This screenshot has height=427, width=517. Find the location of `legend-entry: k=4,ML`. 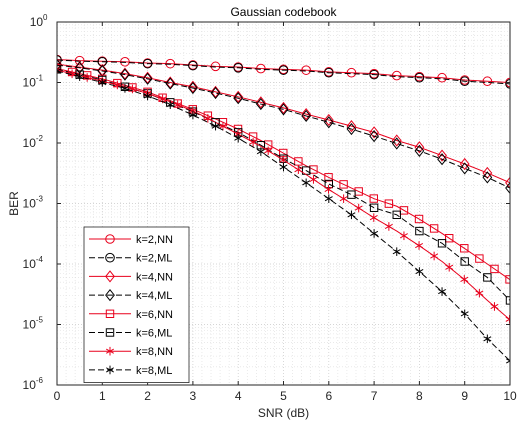

legend-entry: k=4,ML is located at coordinates (130, 295).